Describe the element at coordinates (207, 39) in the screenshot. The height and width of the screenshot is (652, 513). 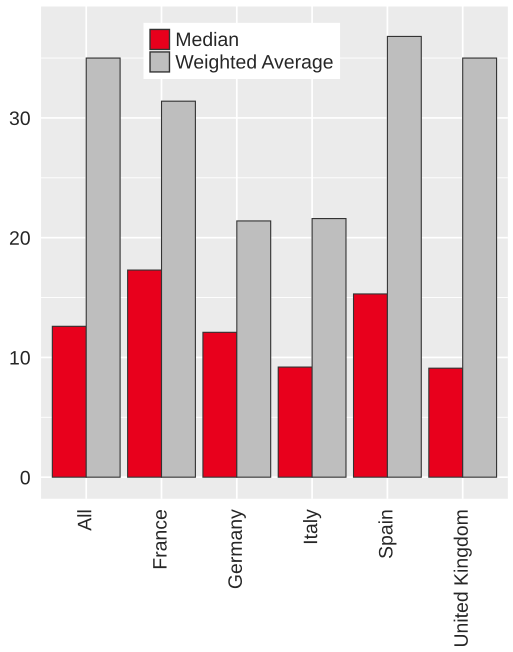
I see `legend-label: Median` at that location.